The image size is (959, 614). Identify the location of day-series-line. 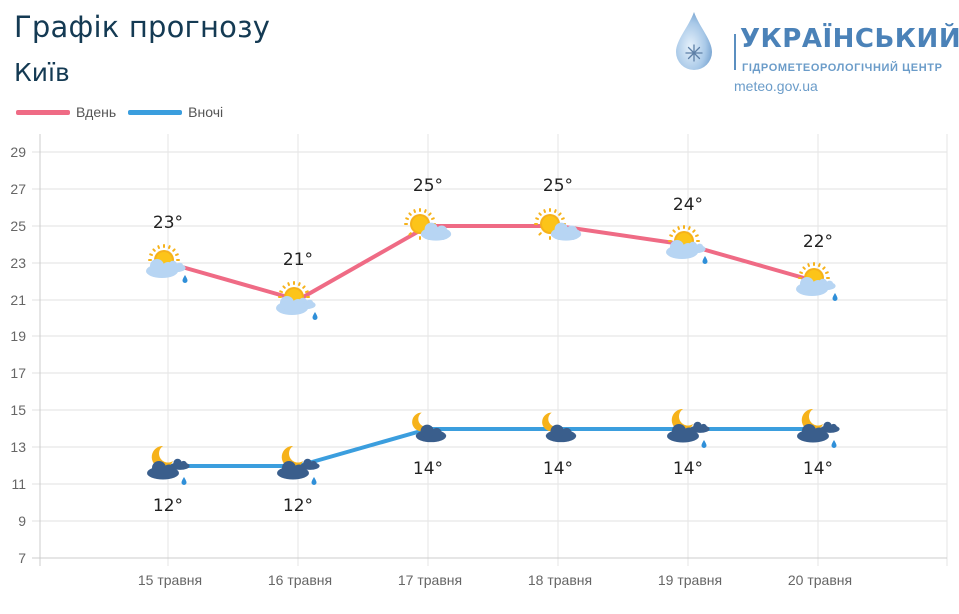
(493, 263).